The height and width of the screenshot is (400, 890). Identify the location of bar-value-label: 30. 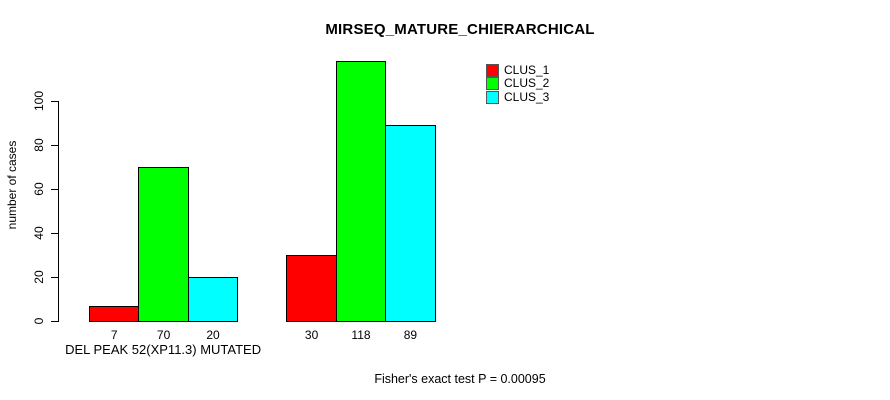
(311, 335).